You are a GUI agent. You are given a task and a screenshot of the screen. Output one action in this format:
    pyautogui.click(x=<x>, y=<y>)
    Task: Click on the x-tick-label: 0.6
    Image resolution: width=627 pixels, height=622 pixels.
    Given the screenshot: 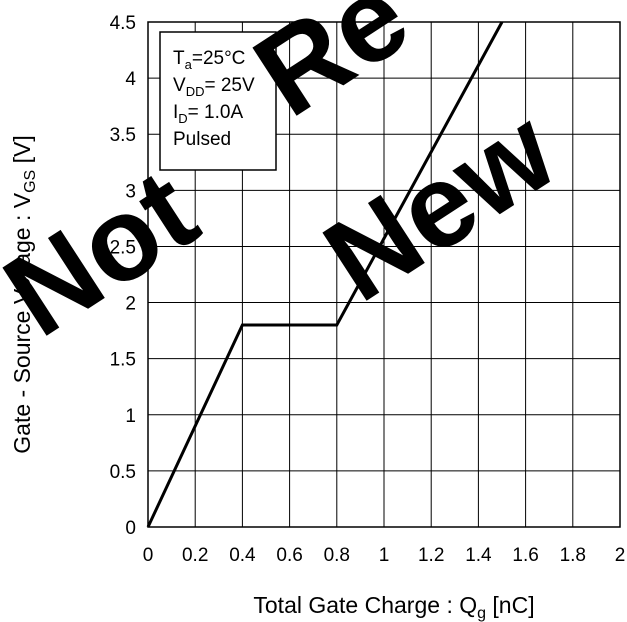 What is the action you would take?
    pyautogui.click(x=289, y=555)
    